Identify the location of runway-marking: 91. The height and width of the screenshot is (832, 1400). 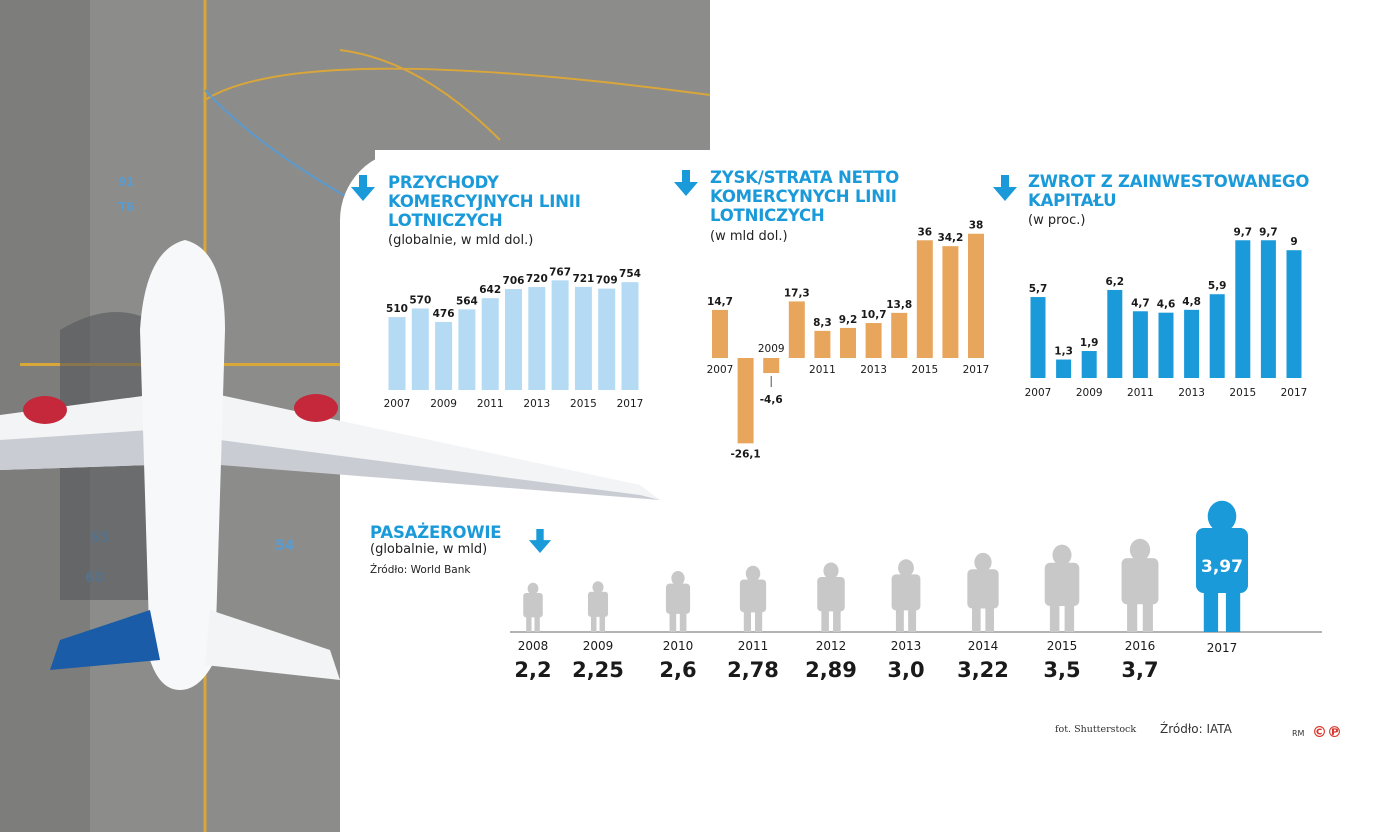
(126, 182).